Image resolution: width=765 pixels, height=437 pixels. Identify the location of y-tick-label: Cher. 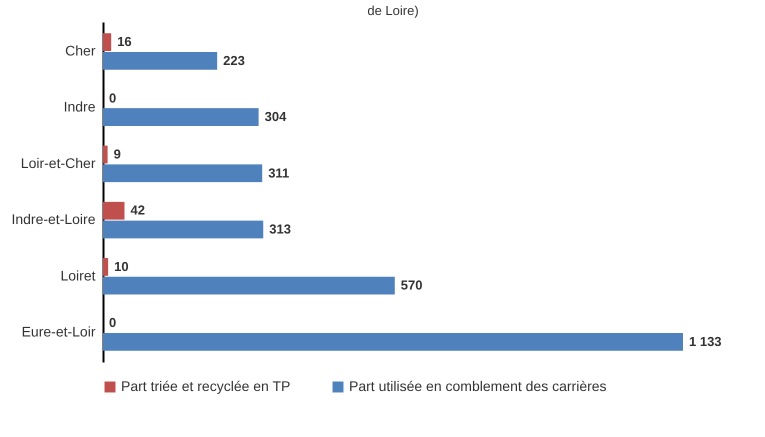
(80, 50).